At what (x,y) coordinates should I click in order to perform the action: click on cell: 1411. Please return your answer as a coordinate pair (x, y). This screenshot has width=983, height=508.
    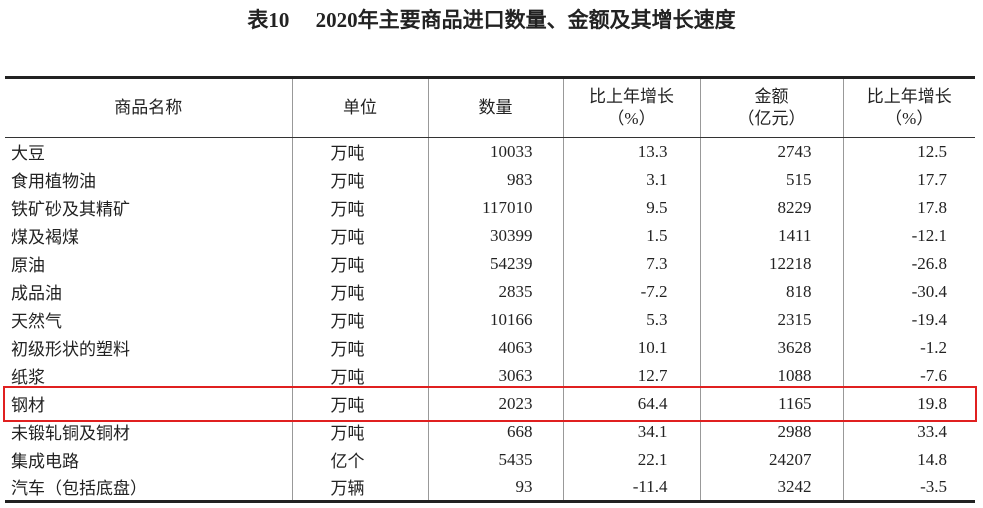
    Looking at the image, I should click on (771, 235).